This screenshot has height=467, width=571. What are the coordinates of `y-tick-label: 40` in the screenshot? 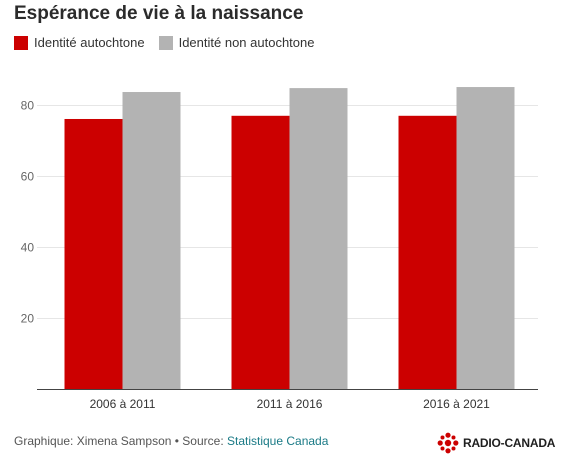 It's located at (28, 248).